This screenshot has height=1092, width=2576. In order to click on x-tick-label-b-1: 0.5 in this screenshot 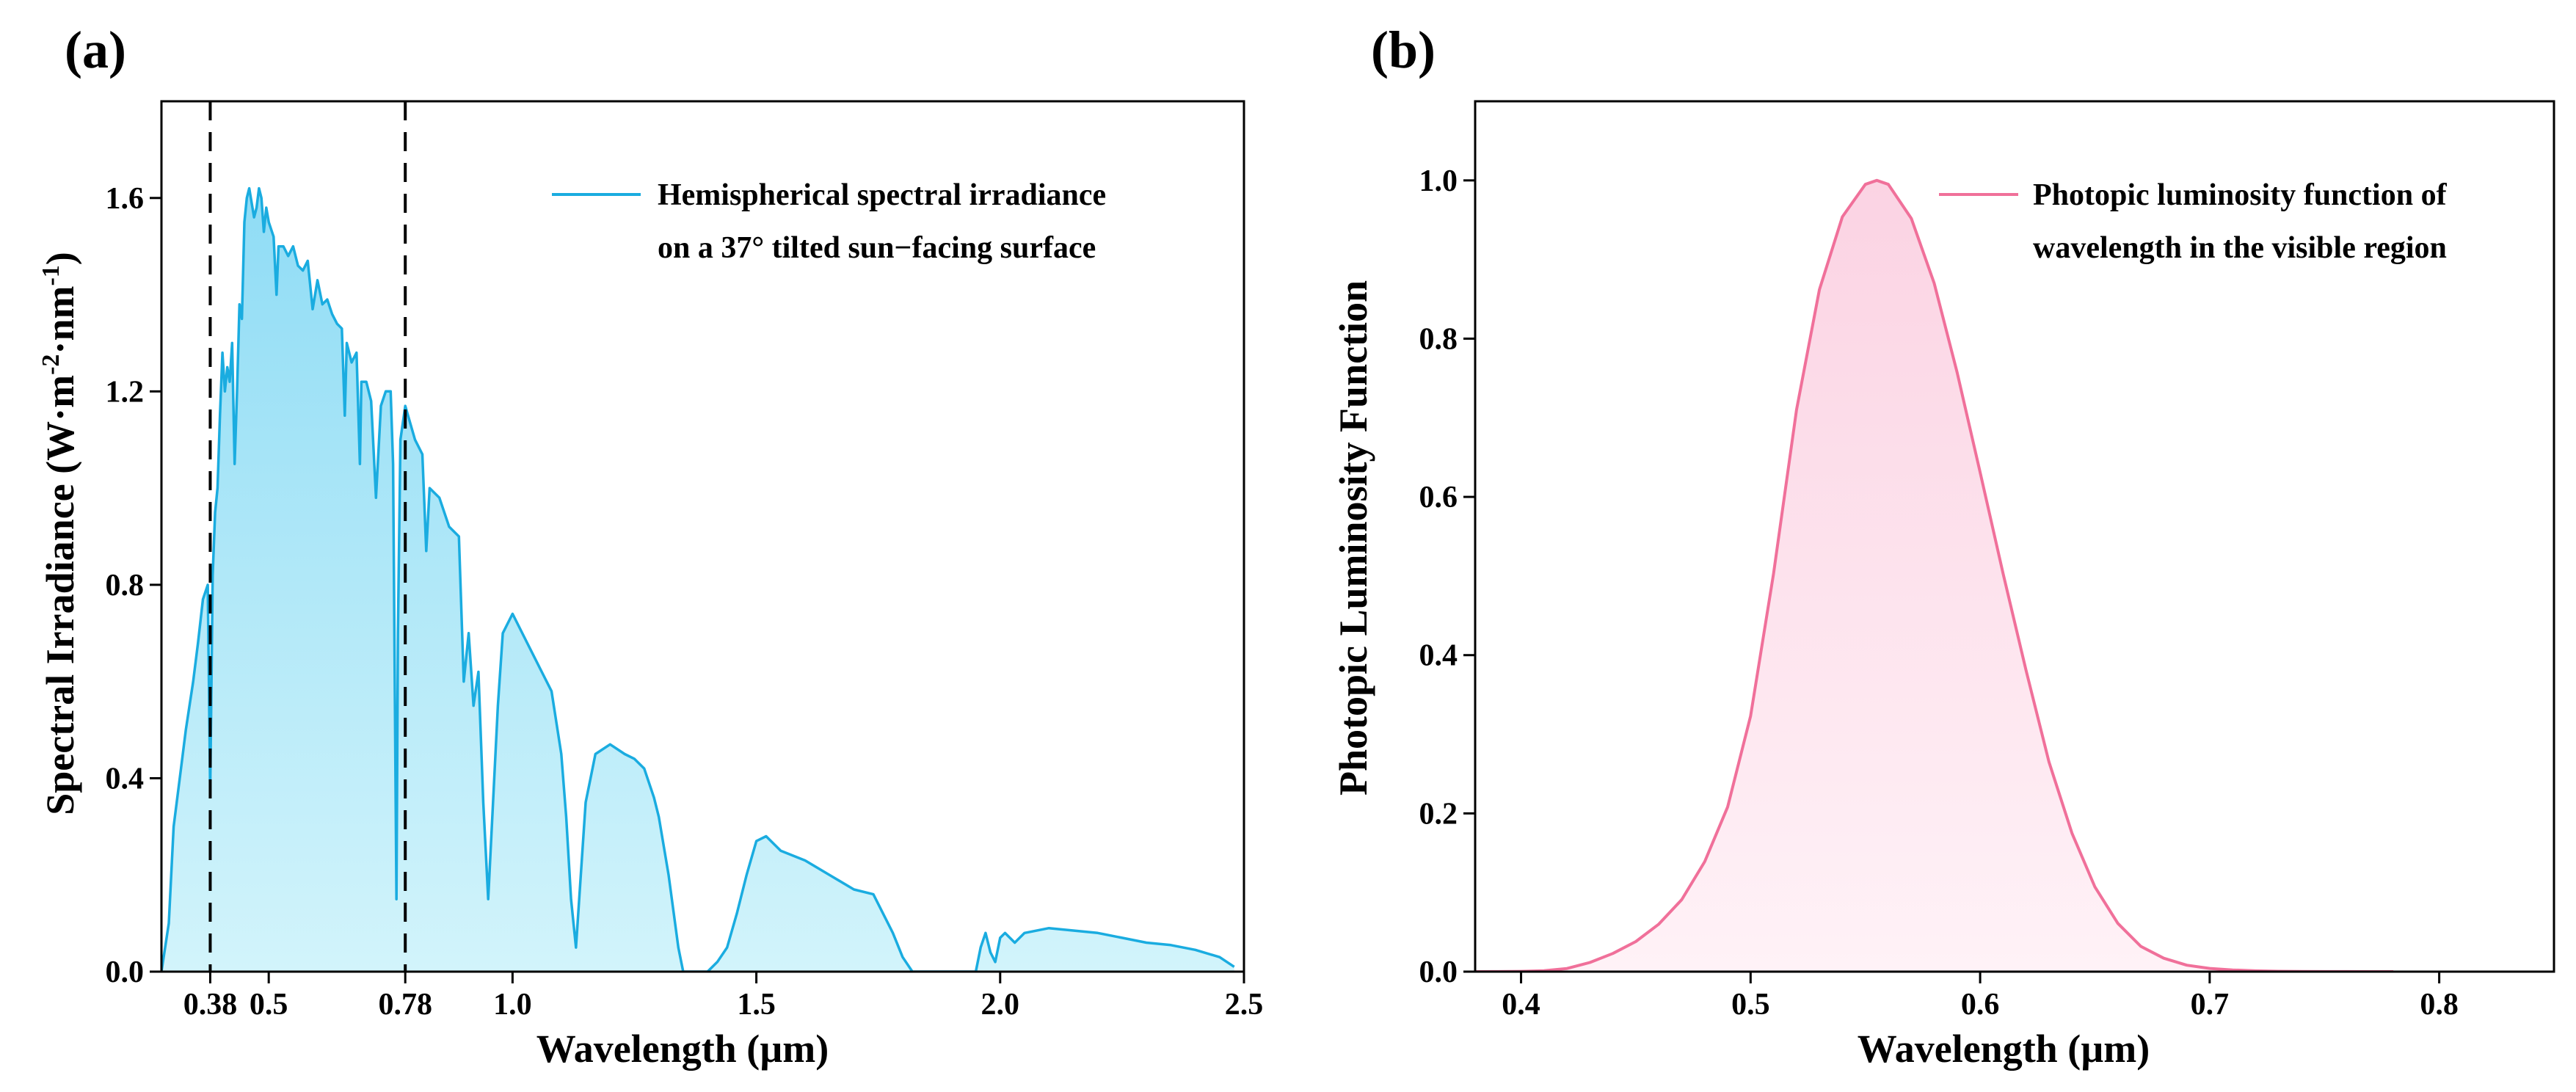, I will do `click(1750, 1005)`.